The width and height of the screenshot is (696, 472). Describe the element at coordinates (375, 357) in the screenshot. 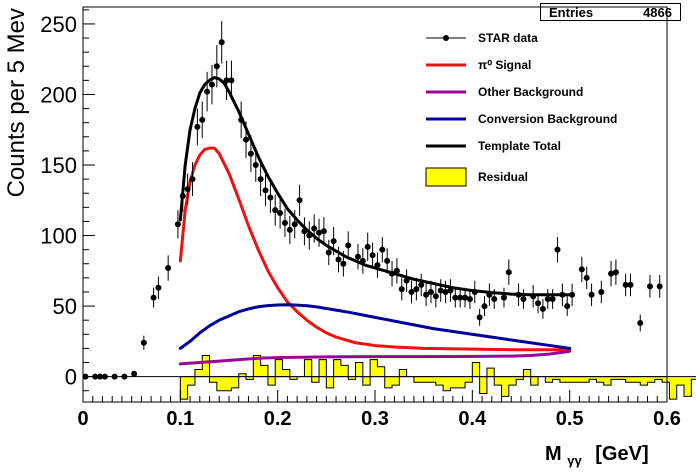

I see `other-background-curve` at that location.